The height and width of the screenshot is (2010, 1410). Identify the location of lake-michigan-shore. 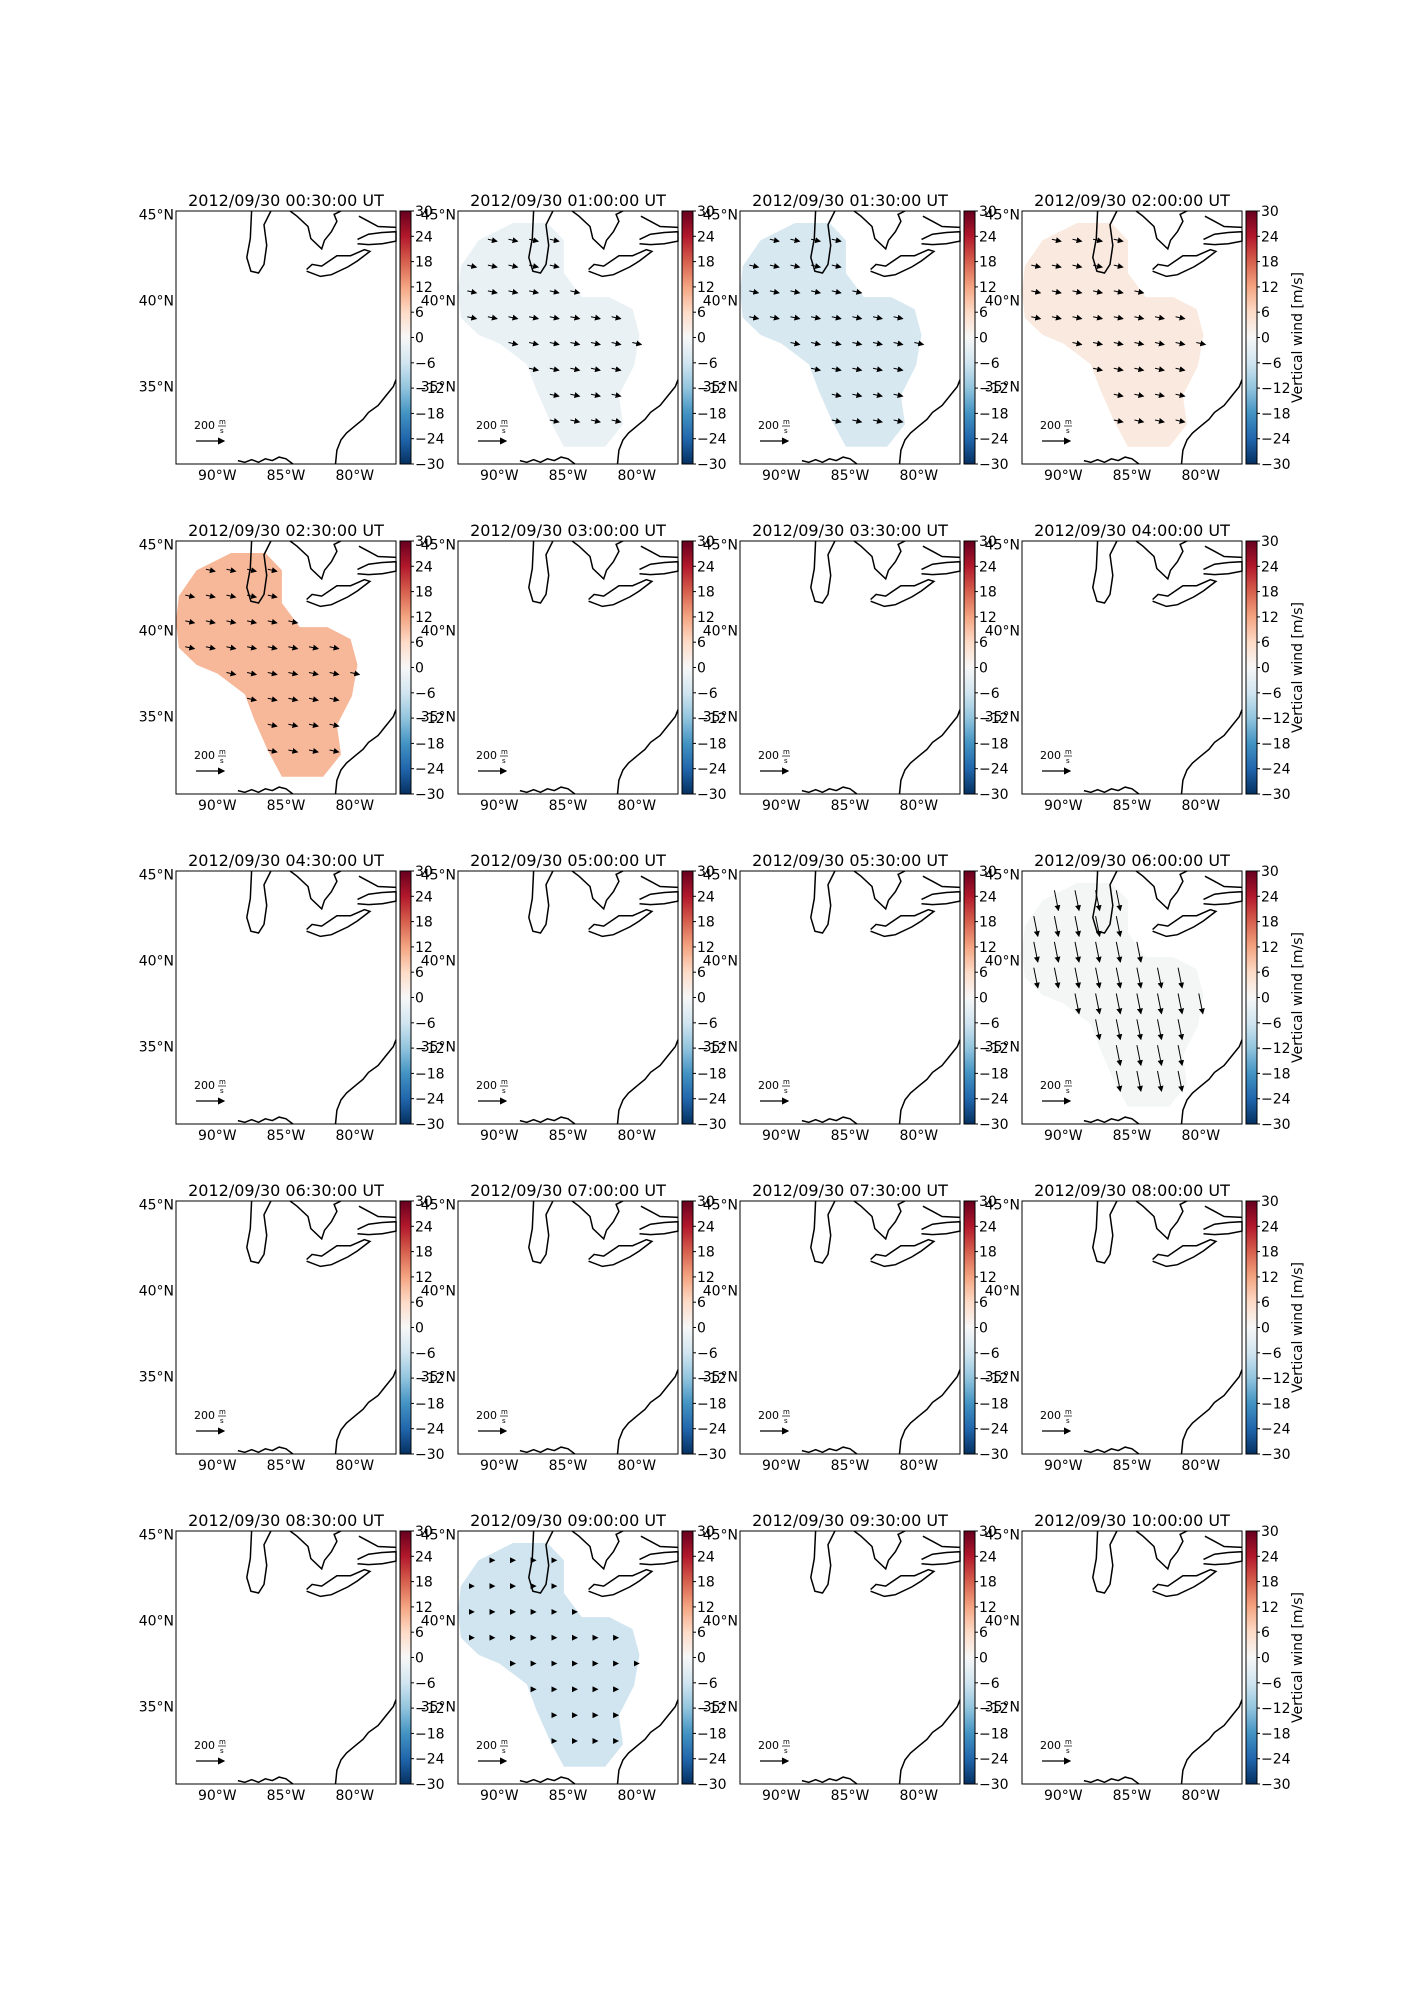
(541, 1562).